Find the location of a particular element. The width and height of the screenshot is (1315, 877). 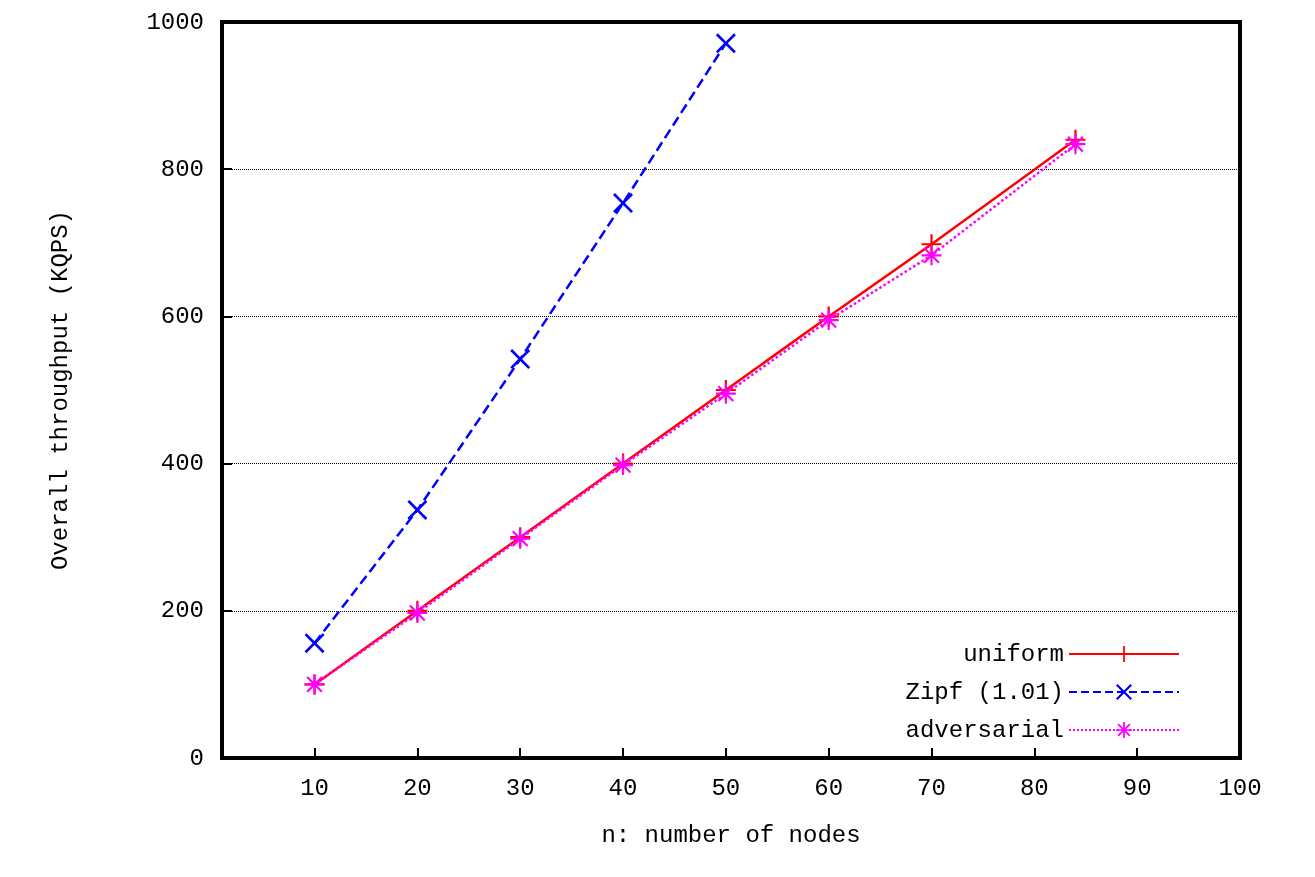

x-tick-label: 30 is located at coordinates (520, 788).